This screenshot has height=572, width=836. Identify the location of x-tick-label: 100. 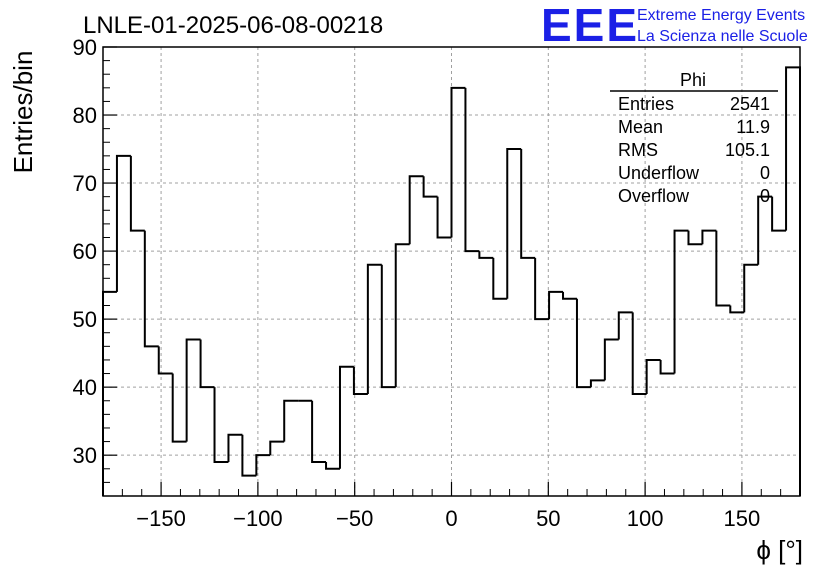
(645, 518).